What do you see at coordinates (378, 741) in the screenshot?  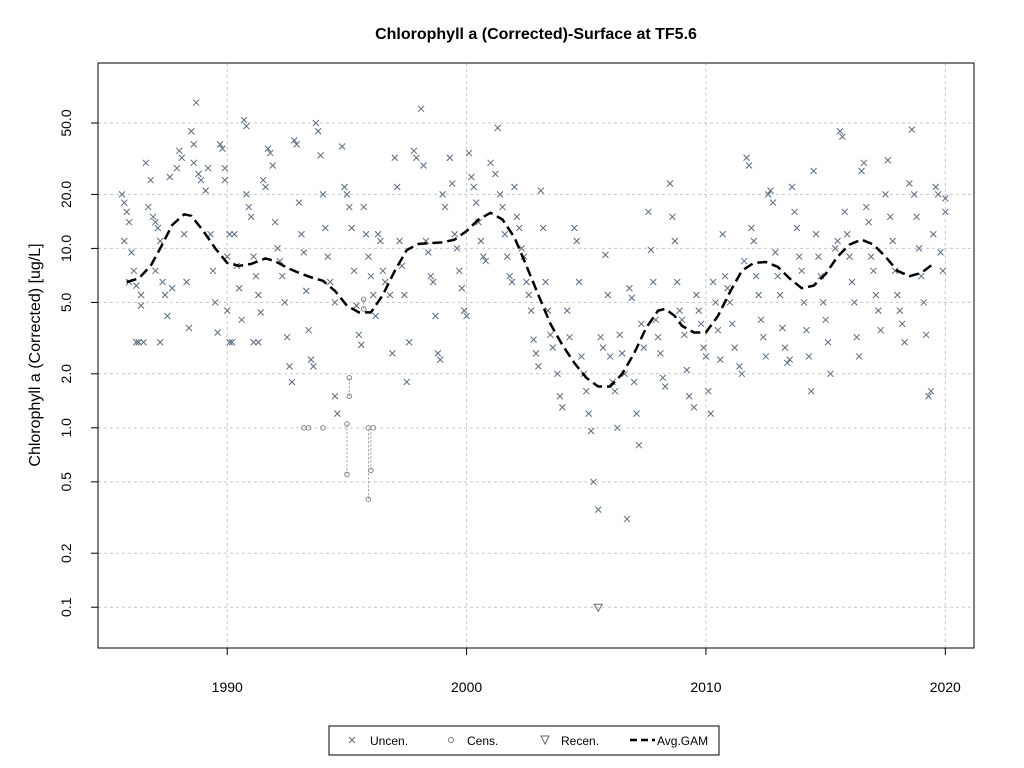 I see `legend-item-uncen: Uncen.` at bounding box center [378, 741].